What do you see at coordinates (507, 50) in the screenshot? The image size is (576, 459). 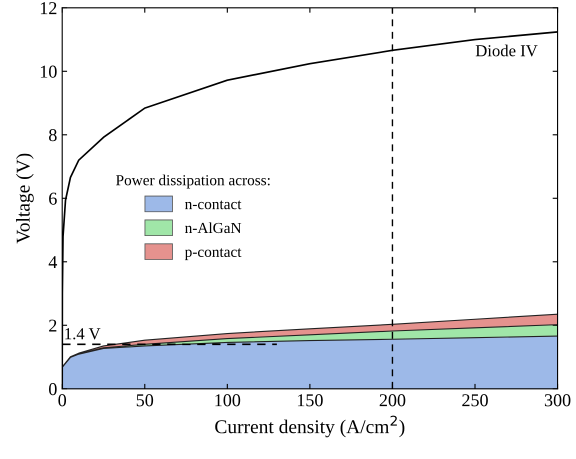 I see `series-label: Diode IV` at bounding box center [507, 50].